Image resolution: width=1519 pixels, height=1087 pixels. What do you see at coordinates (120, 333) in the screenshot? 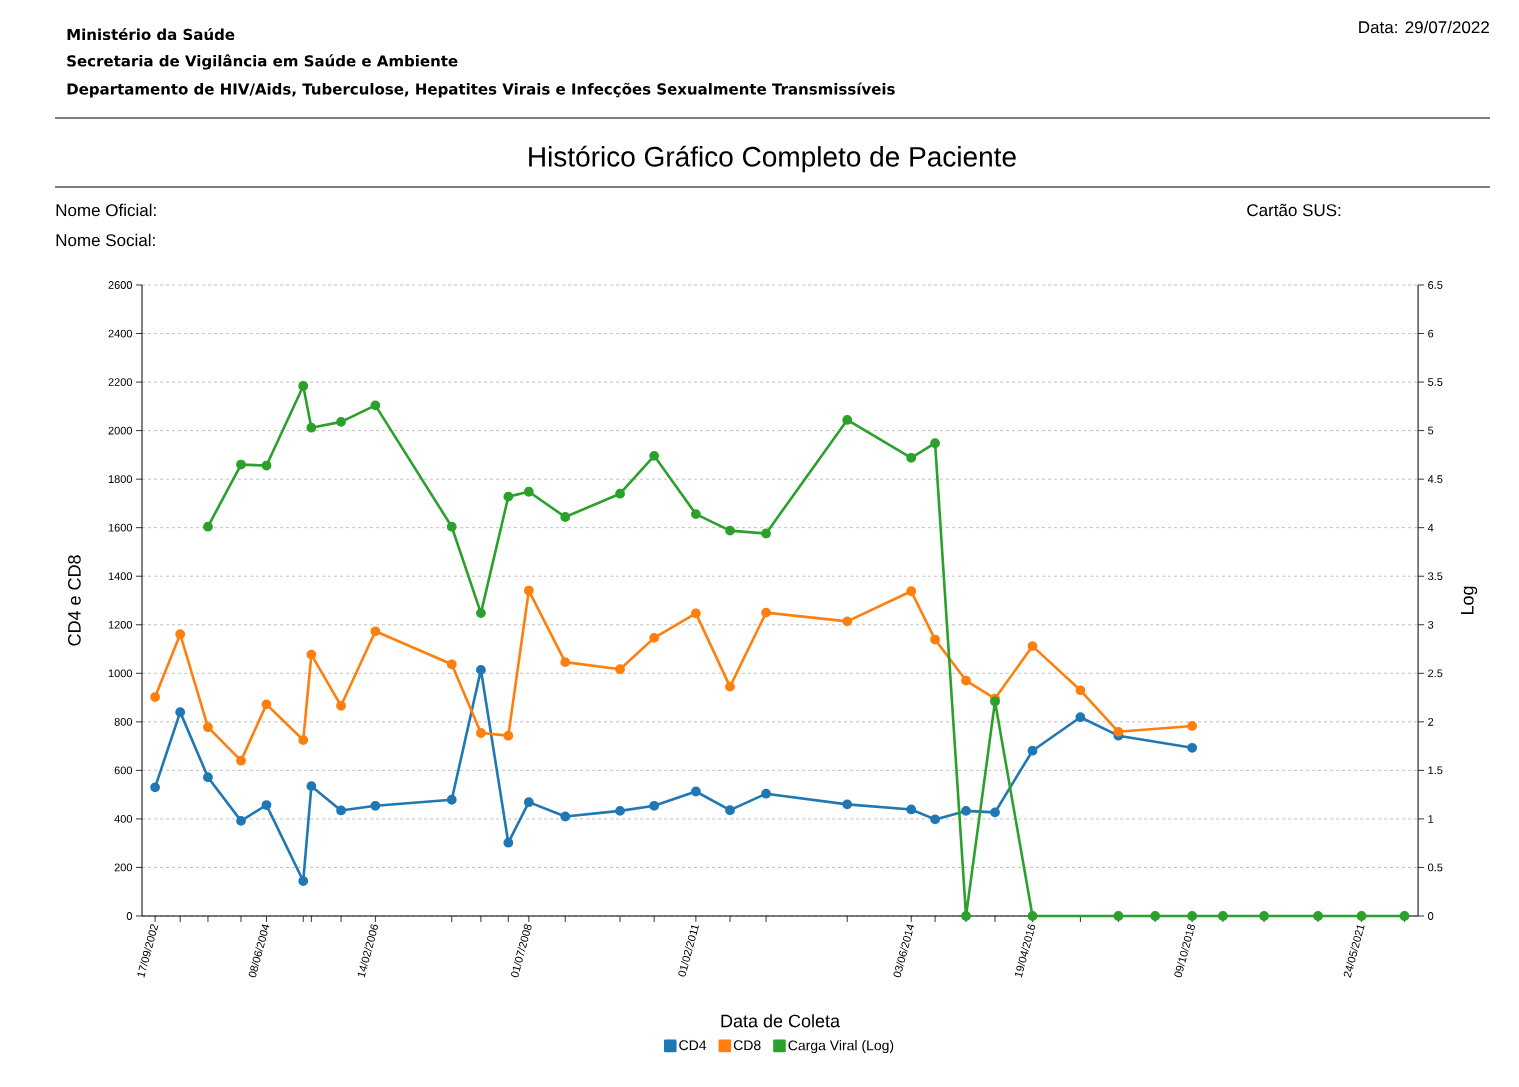
I see `y-tick-label: 2400` at bounding box center [120, 333].